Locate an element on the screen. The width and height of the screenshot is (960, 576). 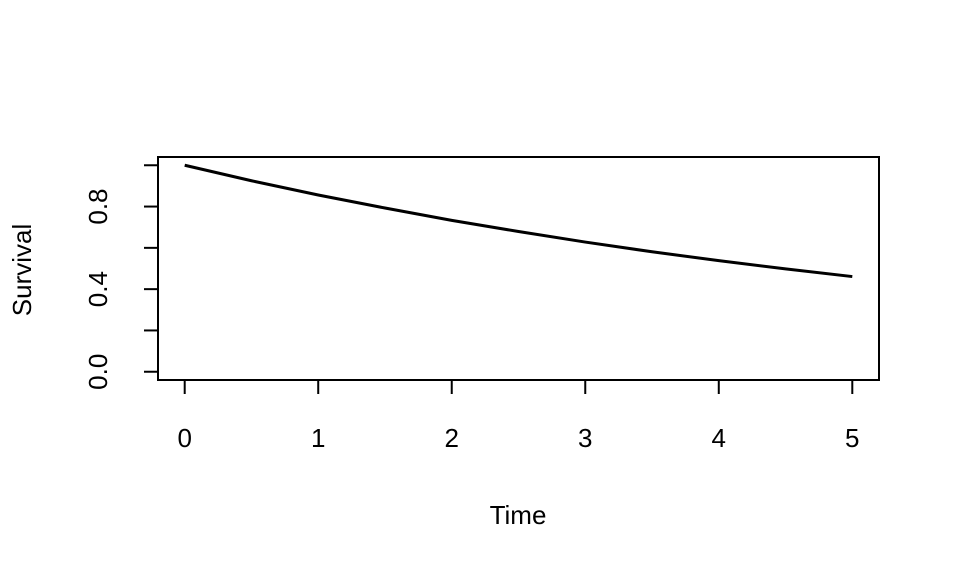
y-tick-label: 0.0 is located at coordinates (98, 372).